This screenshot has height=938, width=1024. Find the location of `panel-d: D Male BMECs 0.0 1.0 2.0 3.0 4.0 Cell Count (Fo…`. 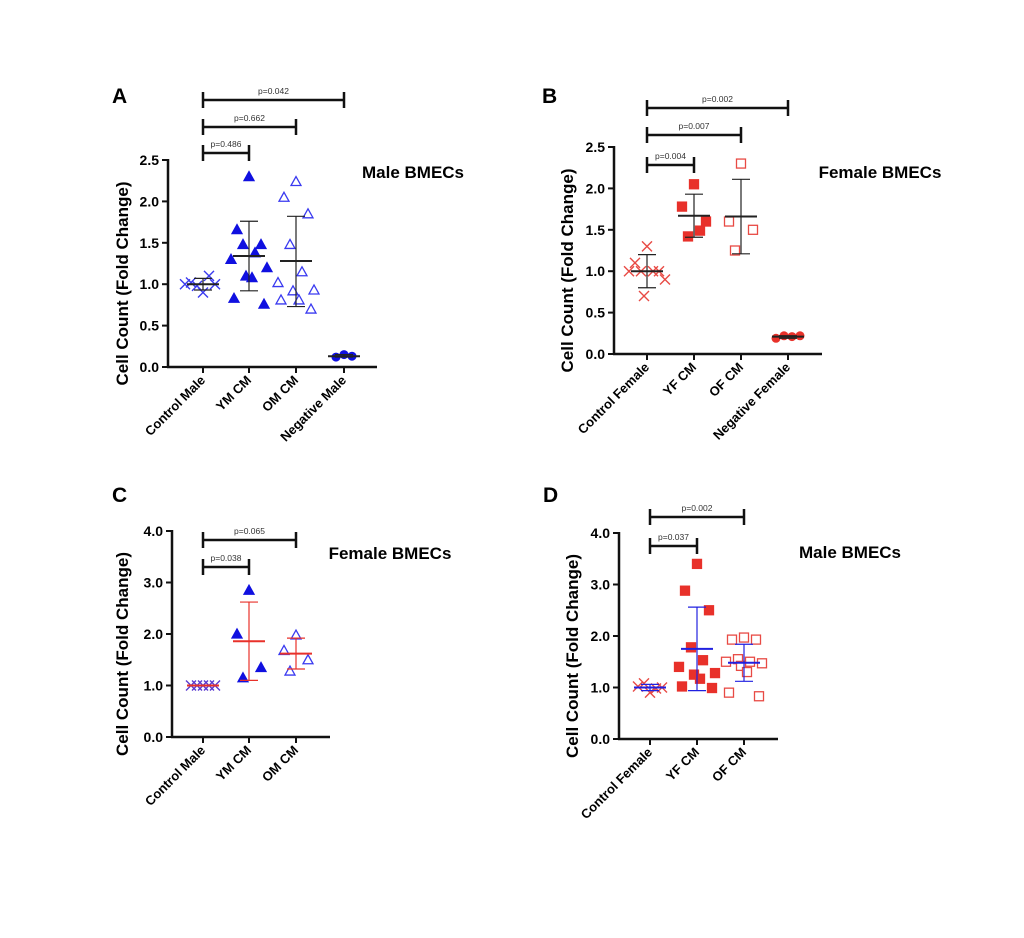

panel-d: D Male BMECs 0.0 1.0 2.0 3.0 4.0 Cell Count (Fo… is located at coordinates (722, 653).